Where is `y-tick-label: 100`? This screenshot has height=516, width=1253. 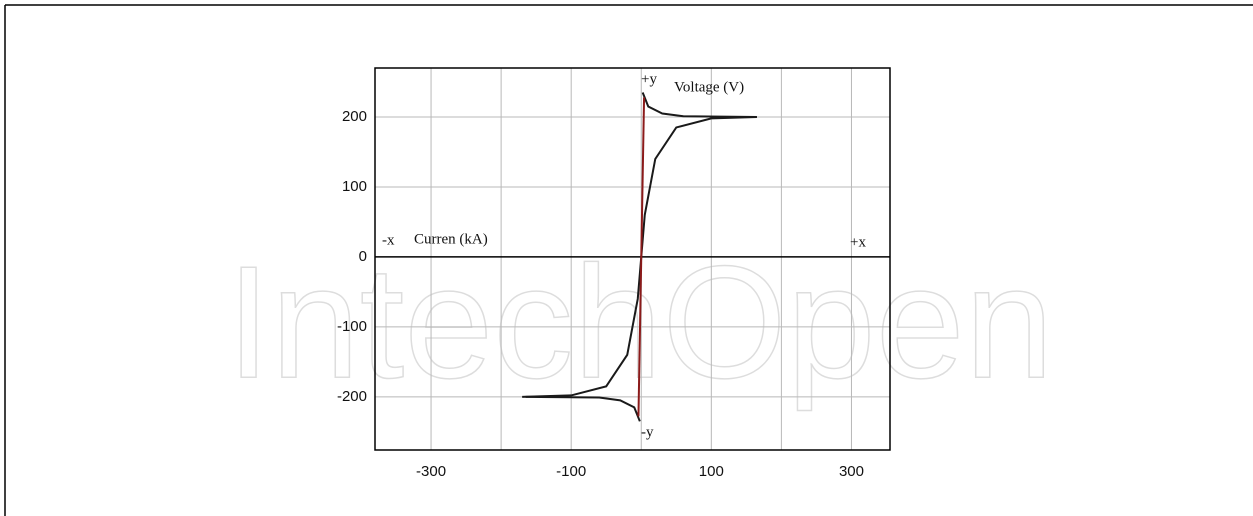 y-tick-label: 100 is located at coordinates (354, 186).